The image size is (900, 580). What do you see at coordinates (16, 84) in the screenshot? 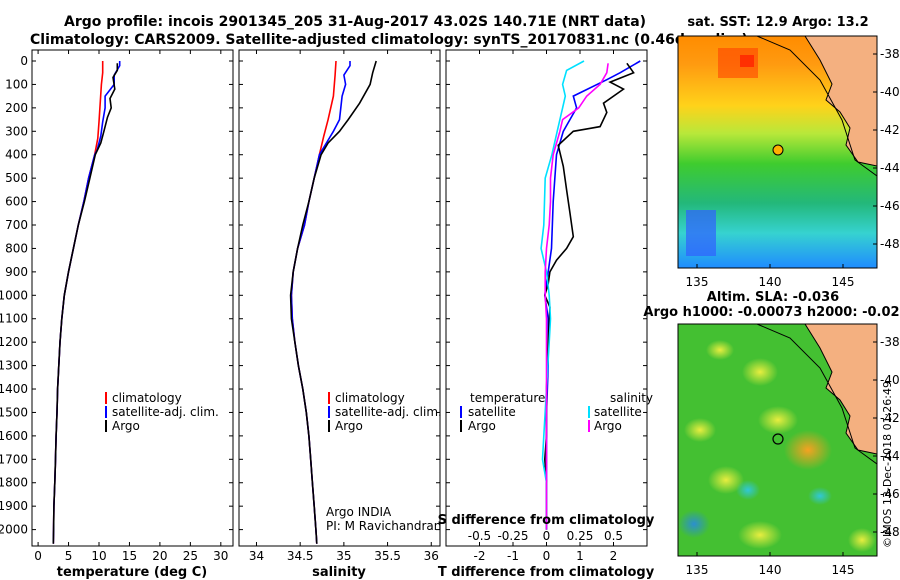
I see `depth-tick-label: 100` at bounding box center [16, 84].